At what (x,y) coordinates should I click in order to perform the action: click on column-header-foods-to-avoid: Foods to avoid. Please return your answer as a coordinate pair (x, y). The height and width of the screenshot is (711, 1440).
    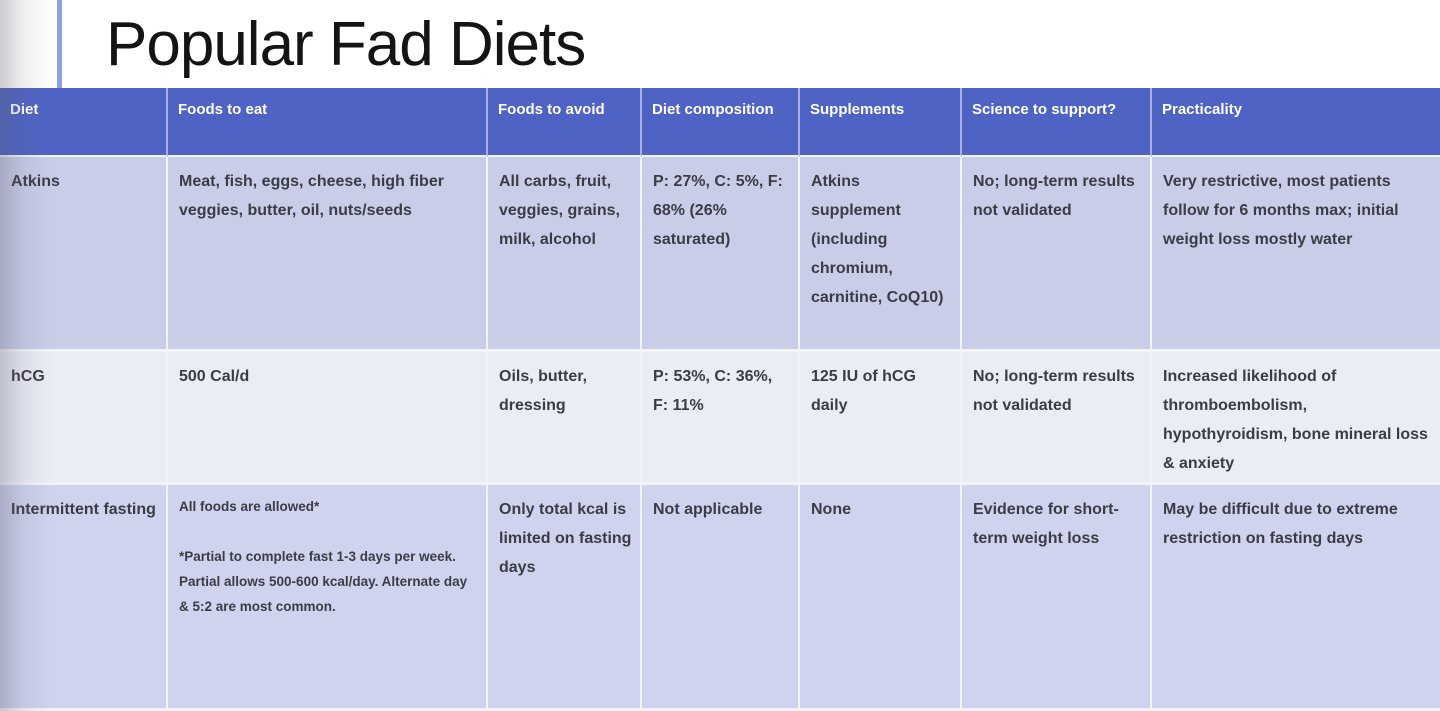
    Looking at the image, I should click on (565, 122).